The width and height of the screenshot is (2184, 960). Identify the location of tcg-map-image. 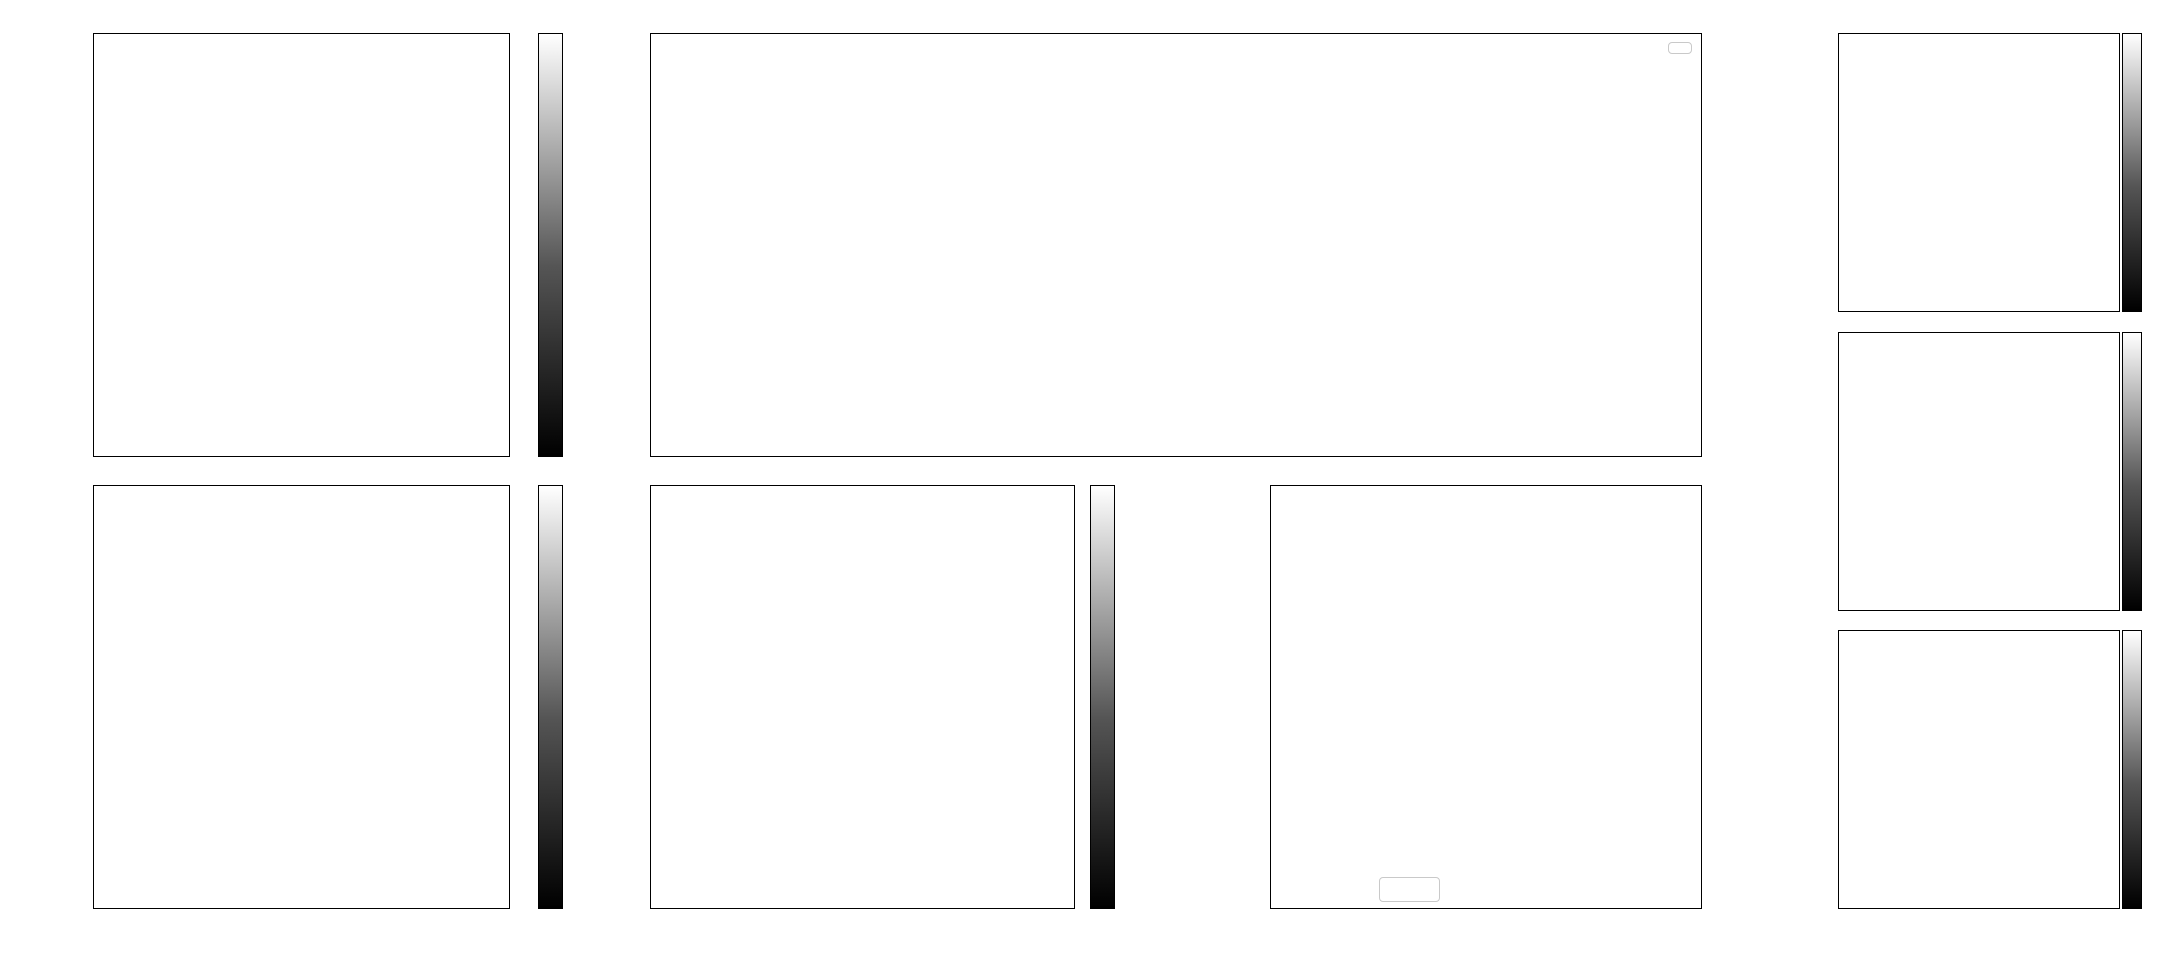
(1979, 769).